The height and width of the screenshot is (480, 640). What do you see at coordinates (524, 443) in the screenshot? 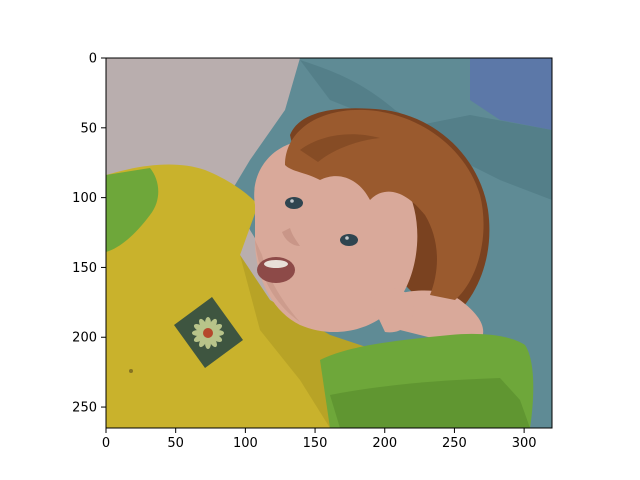
I see `x-tick-label: 300` at bounding box center [524, 443].